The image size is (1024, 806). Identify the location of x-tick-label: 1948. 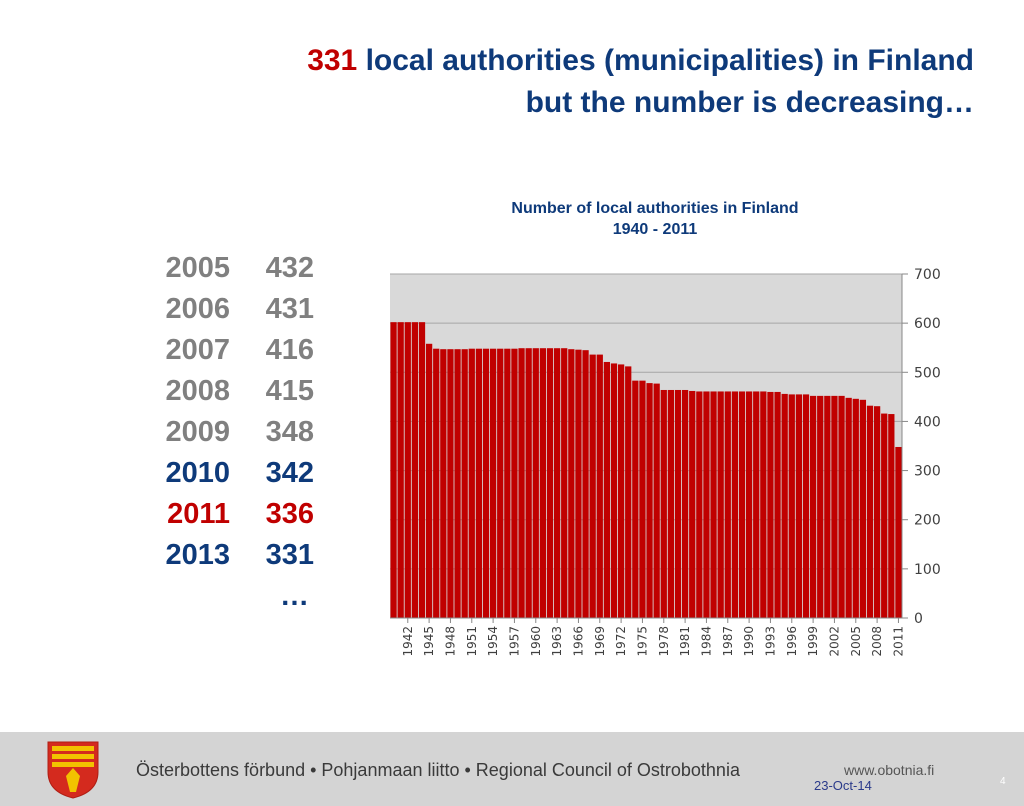
(450, 641).